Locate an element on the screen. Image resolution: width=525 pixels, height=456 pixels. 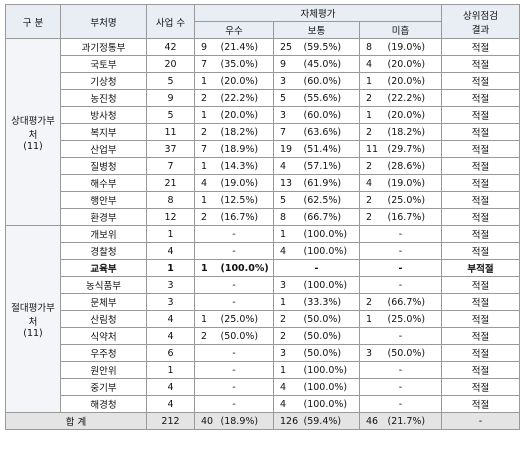
rating-count: 46 is located at coordinates (372, 421).